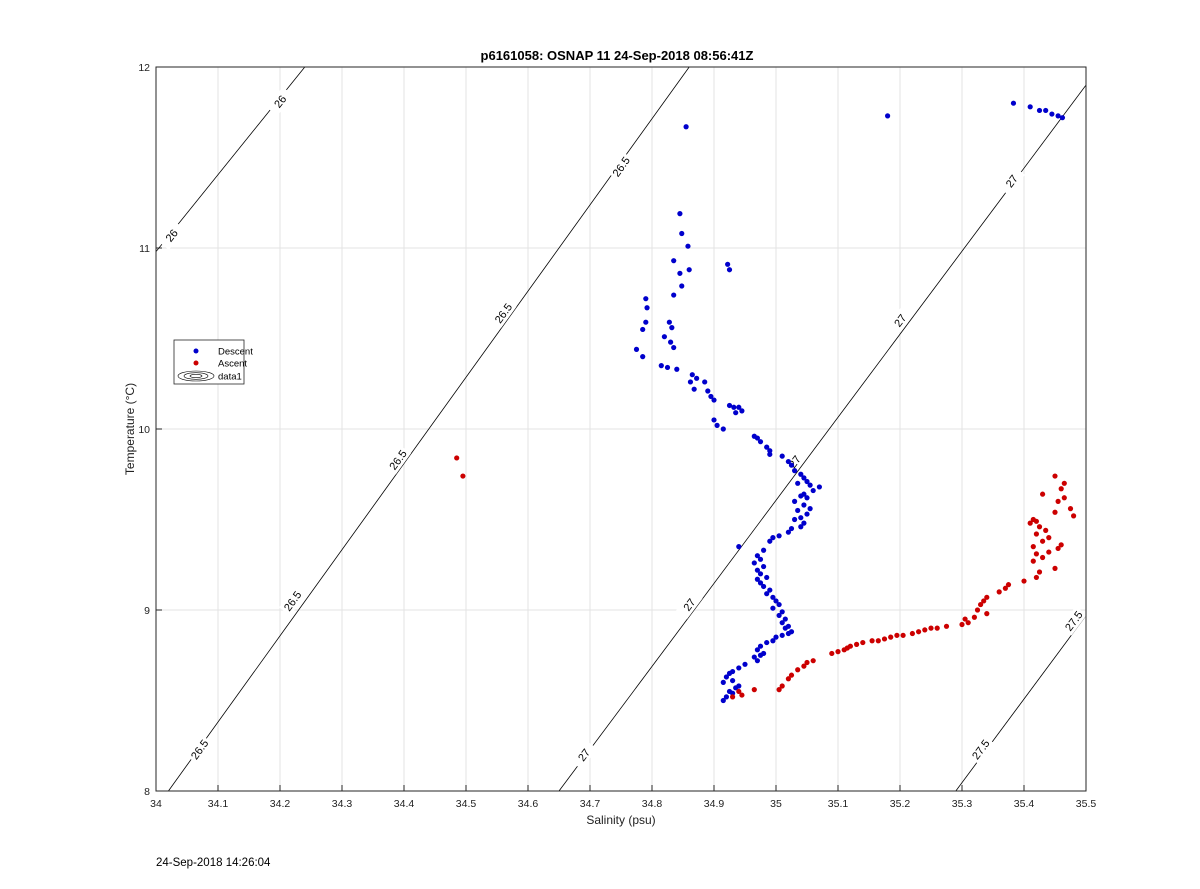 The image size is (1200, 889). I want to click on contour-label: 26, so click(280, 101).